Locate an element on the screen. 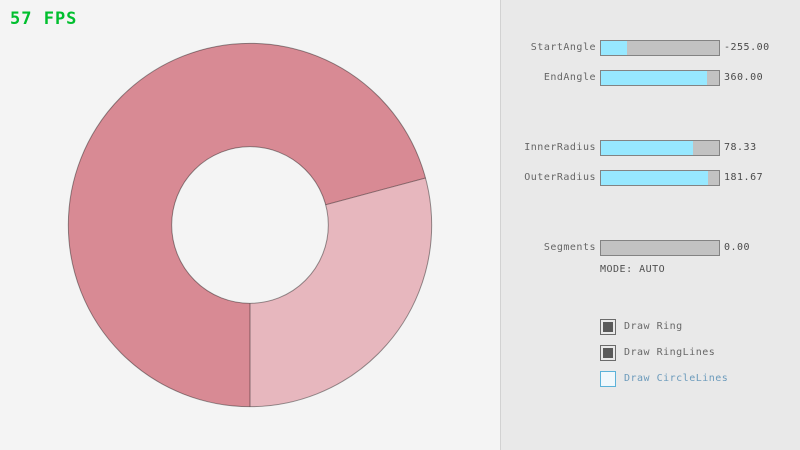  segments-value: 0.00 is located at coordinates (737, 247).